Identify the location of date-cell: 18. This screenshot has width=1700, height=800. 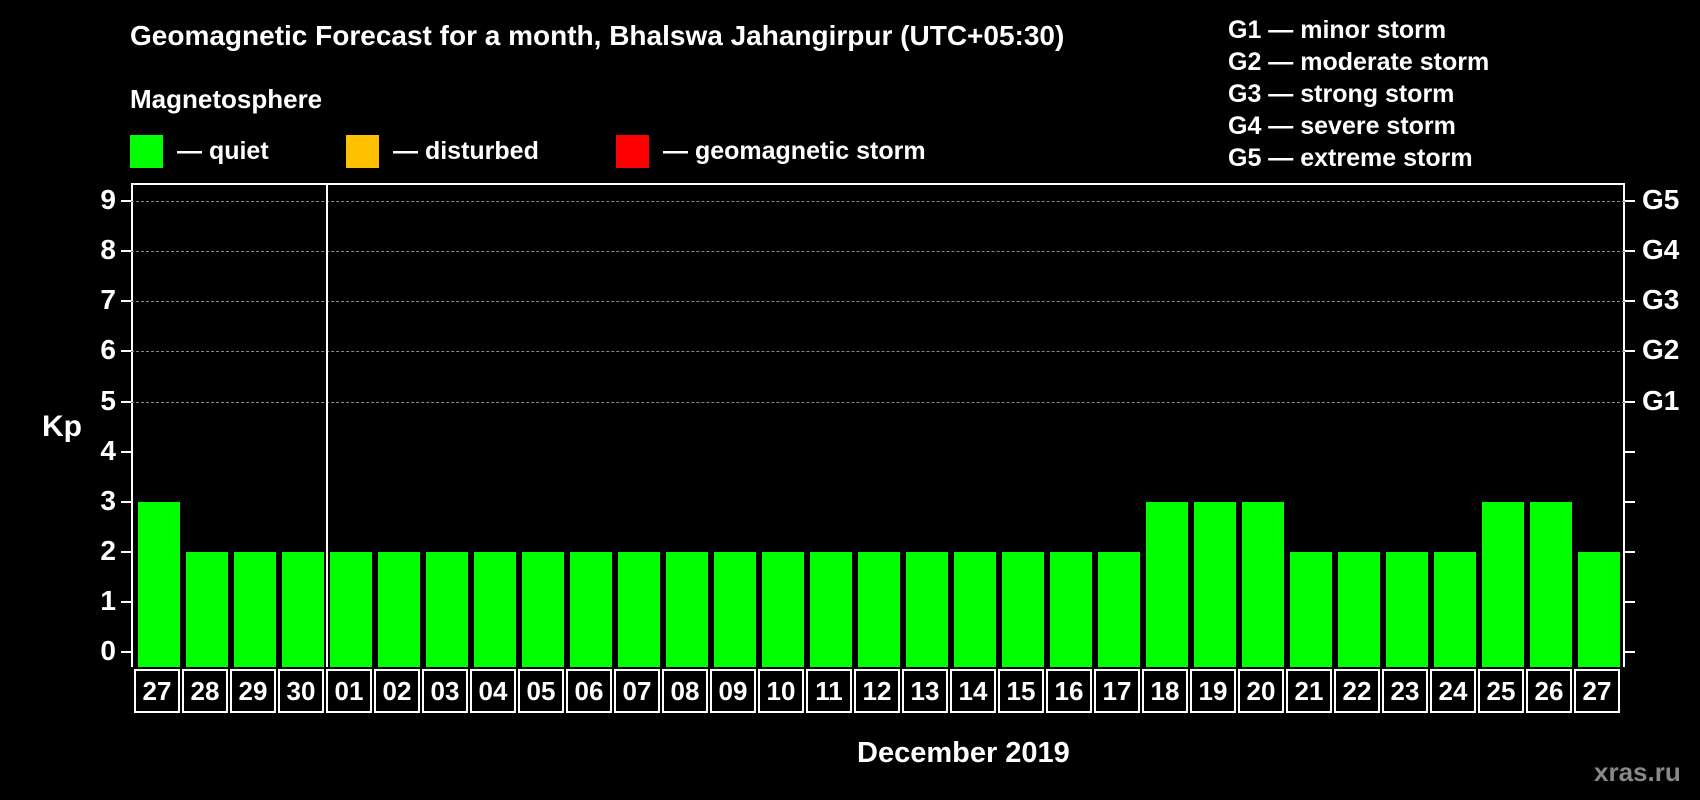
(1165, 691).